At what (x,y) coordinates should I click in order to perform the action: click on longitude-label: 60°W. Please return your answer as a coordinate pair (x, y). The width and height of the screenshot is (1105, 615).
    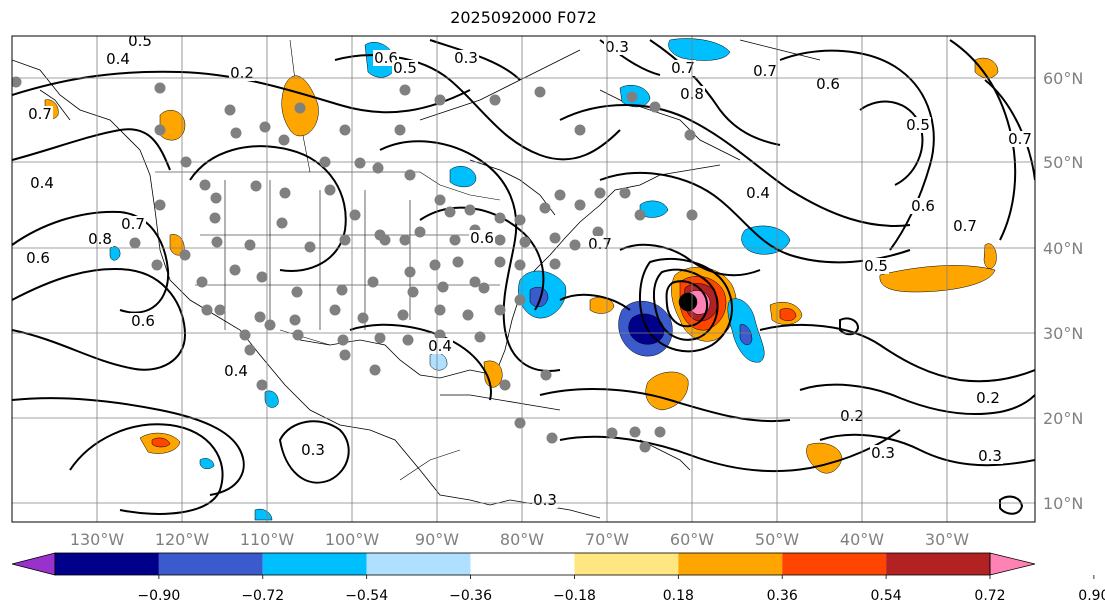
    Looking at the image, I should click on (692, 539).